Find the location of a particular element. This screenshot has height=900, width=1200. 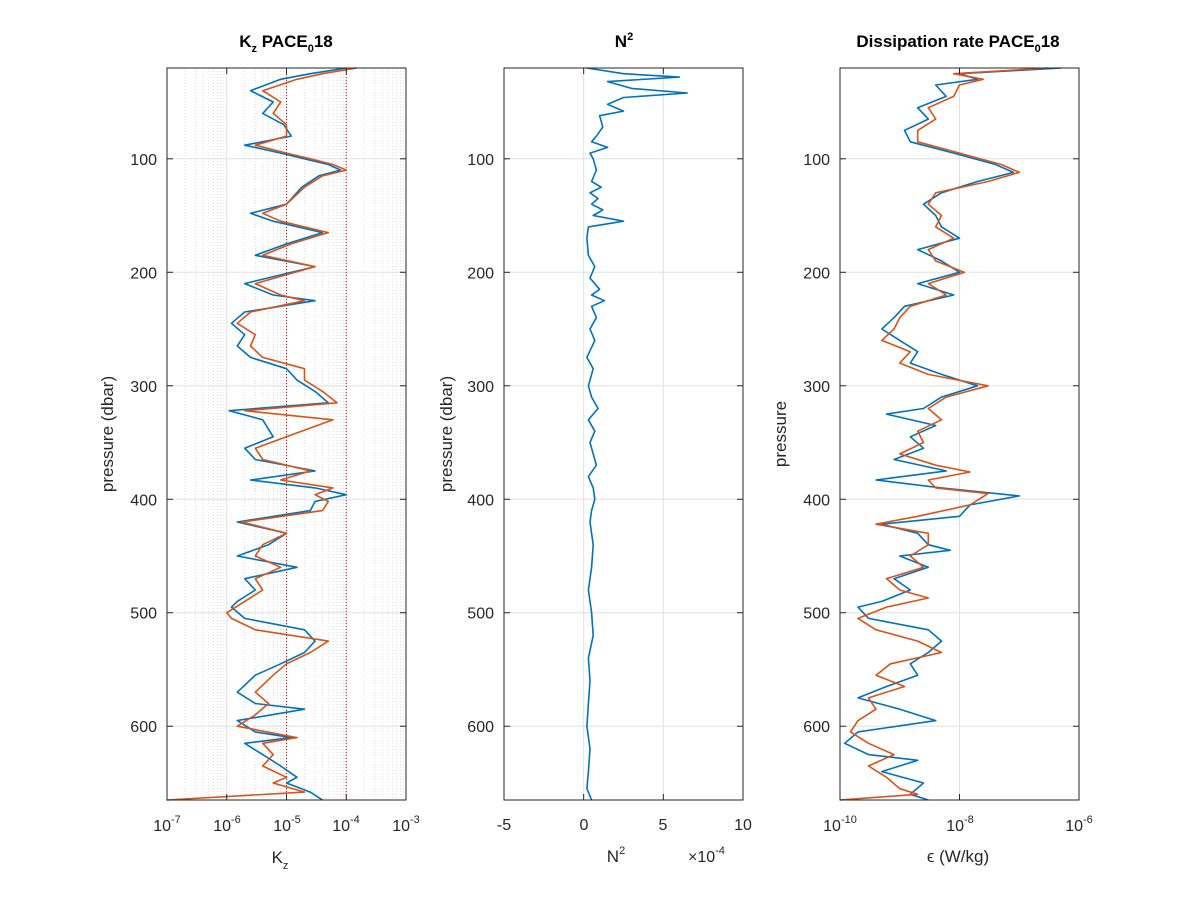

x-tick-label: 10⁻⁸ is located at coordinates (960, 824).